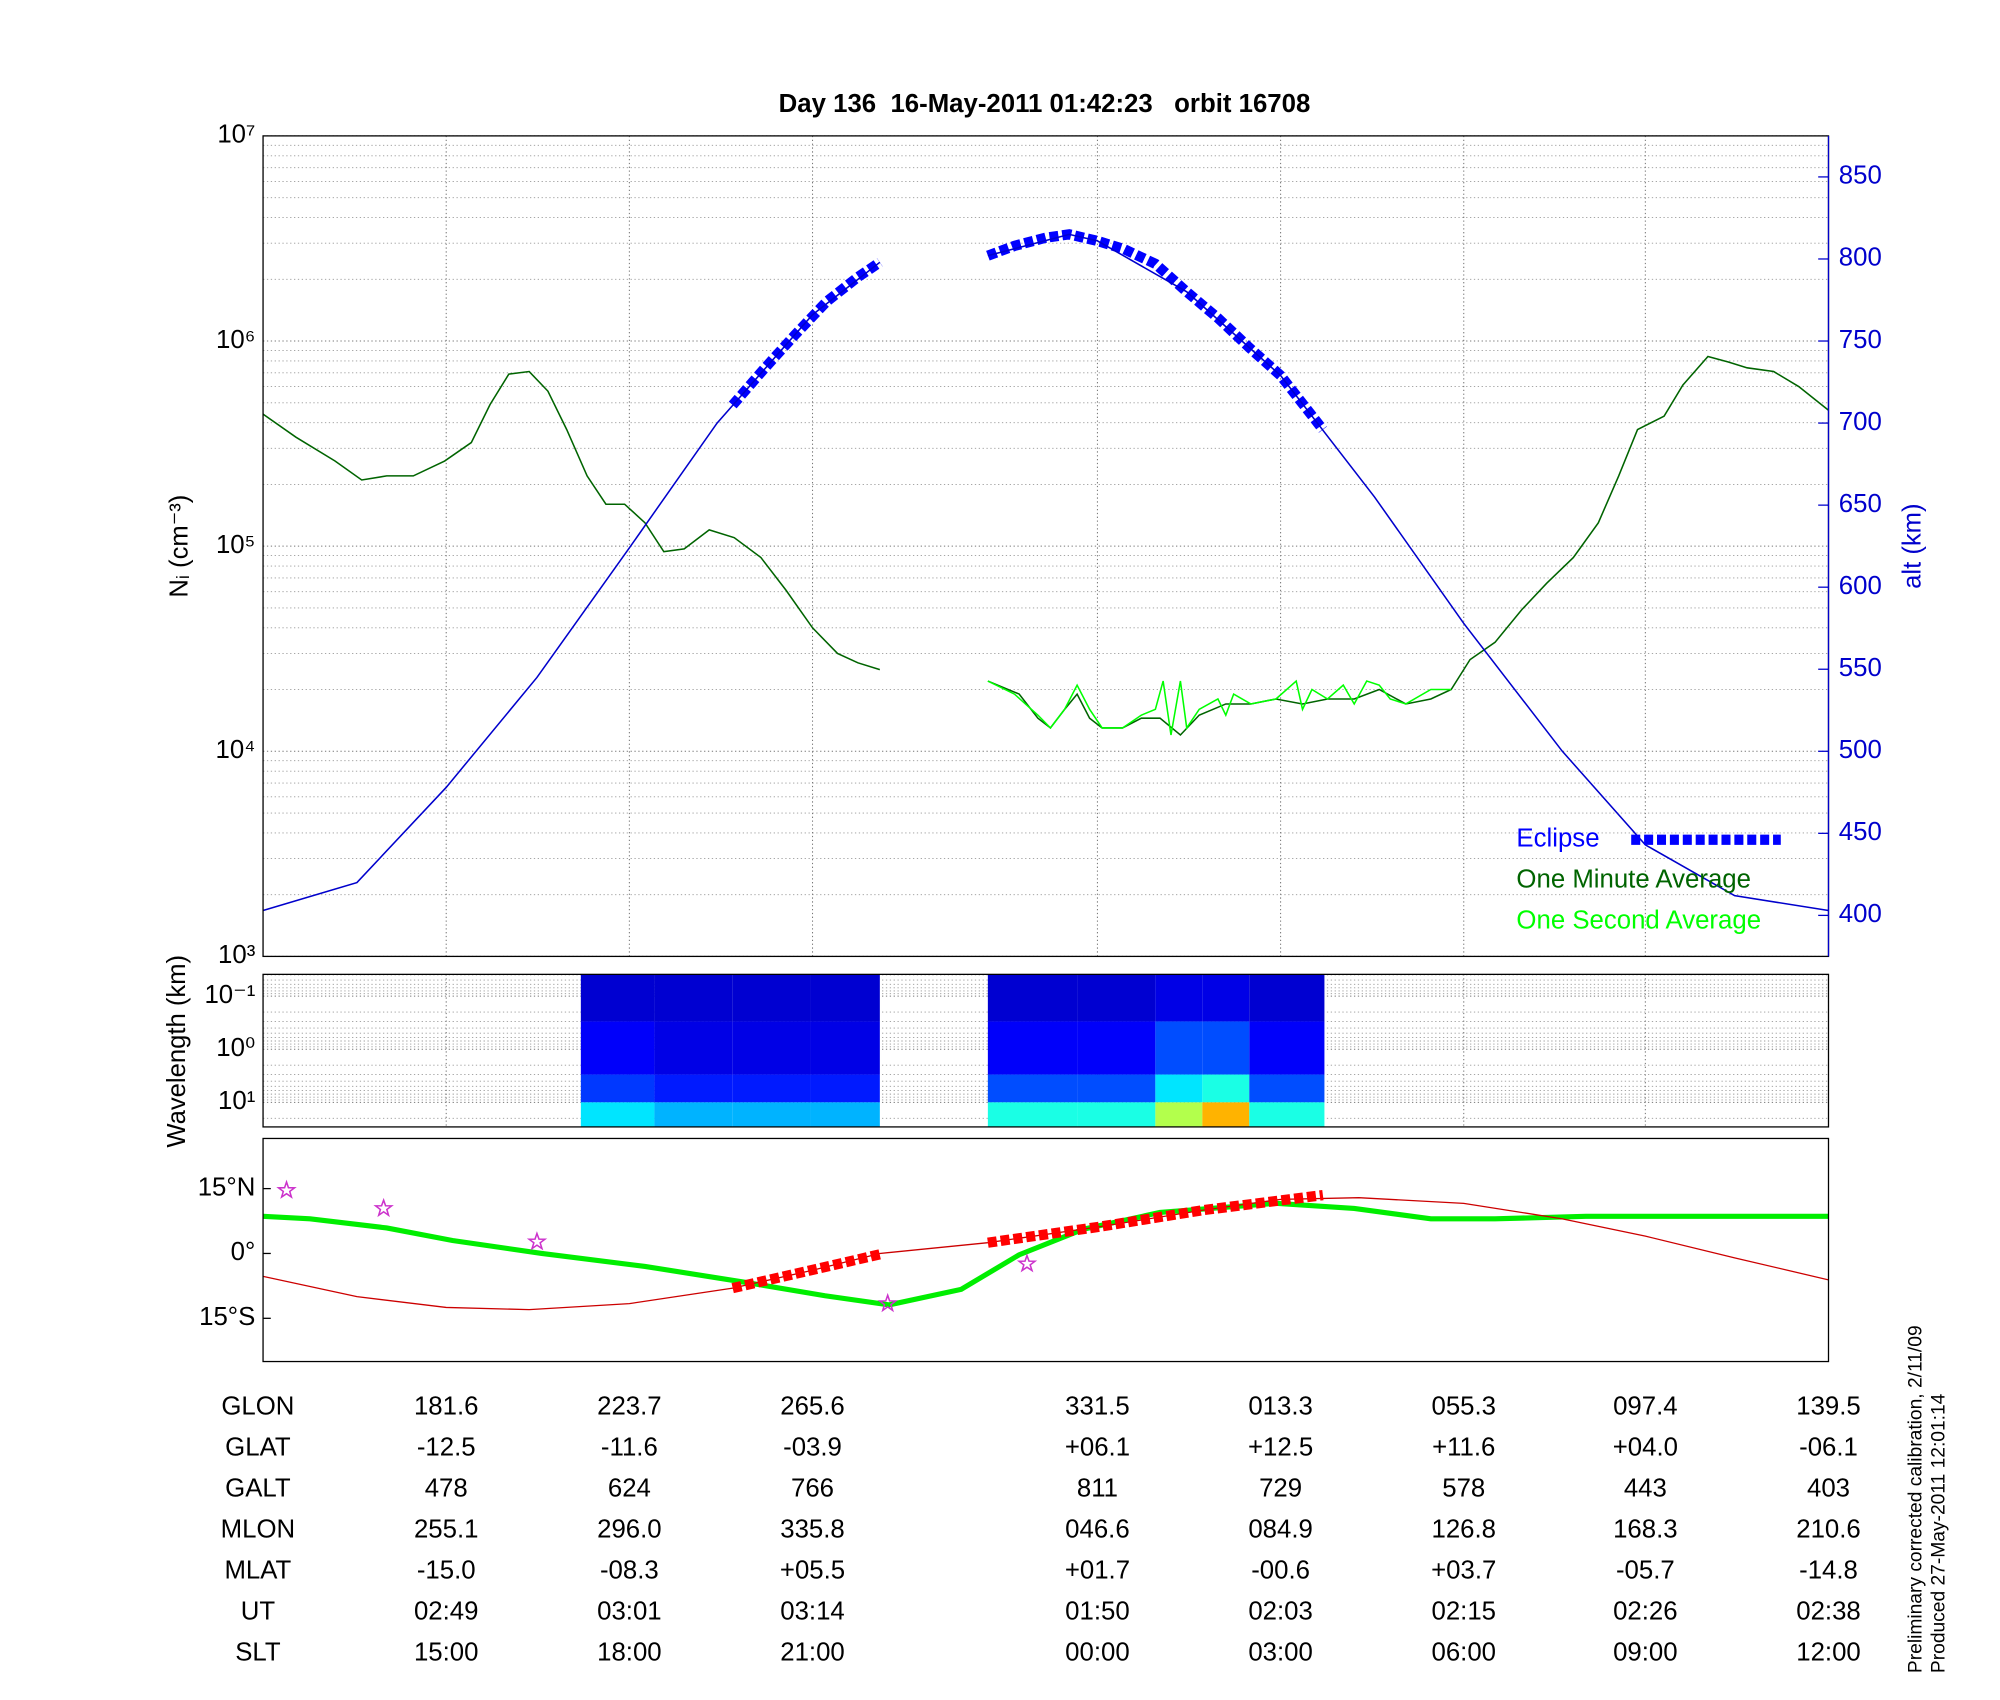  I want to click on y-tick-label: 10⁴, so click(236, 750).